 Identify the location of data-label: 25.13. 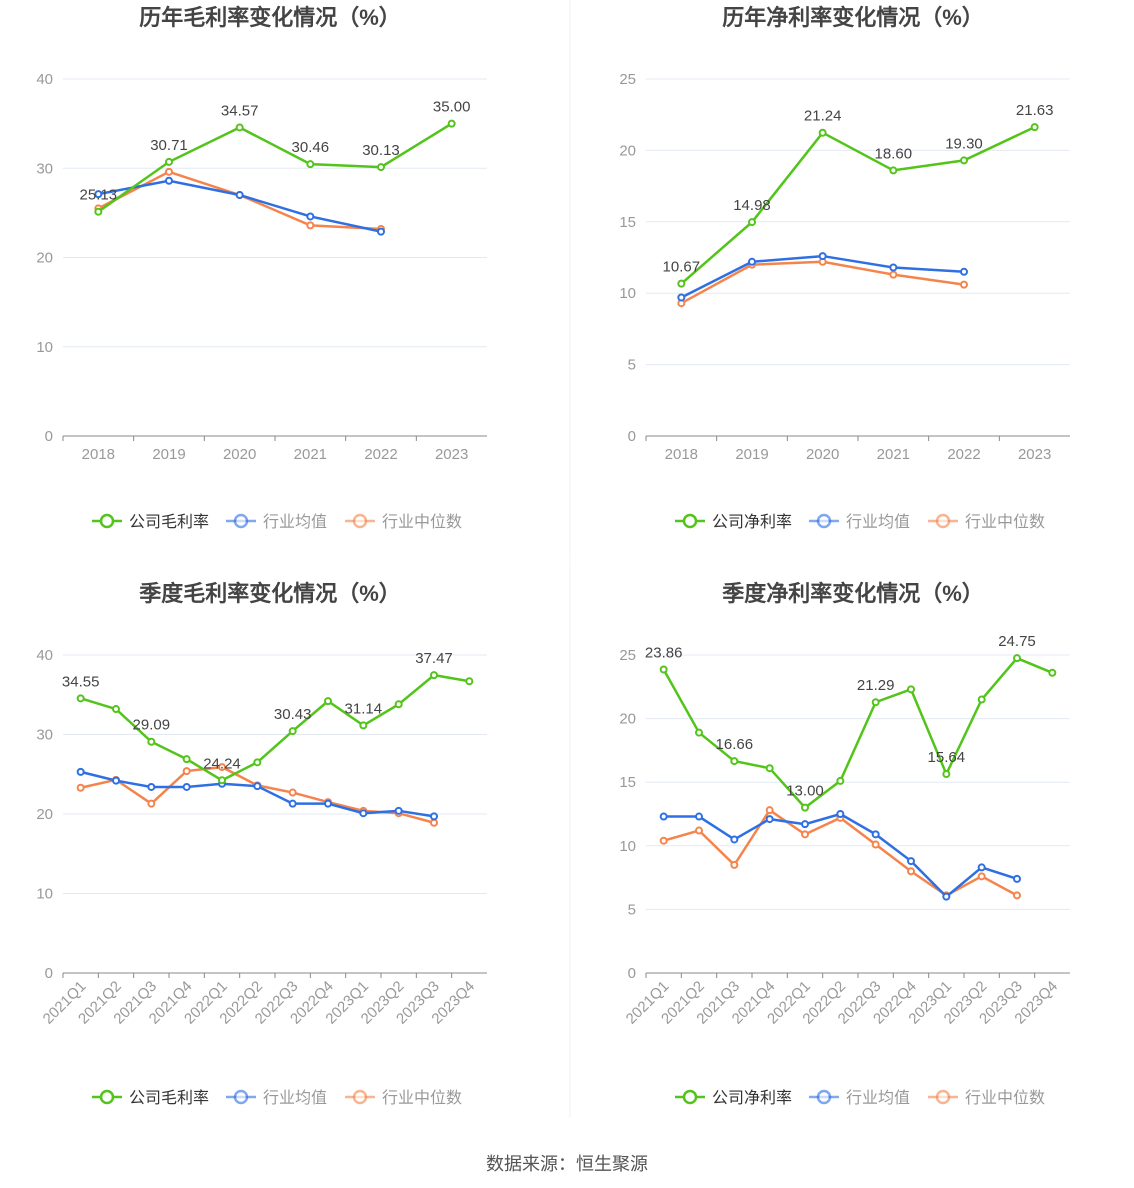
(99, 195).